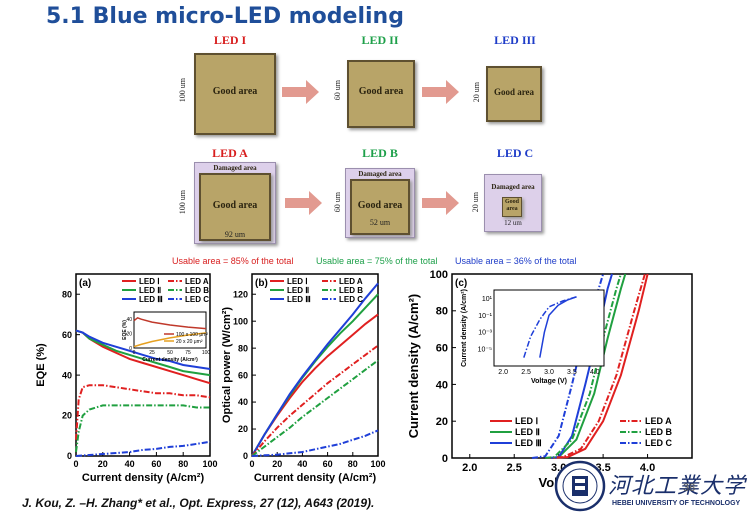 This screenshot has width=754, height=529. Describe the element at coordinates (182, 202) in the screenshot. I see `led-a-dimension: 100 um` at that location.